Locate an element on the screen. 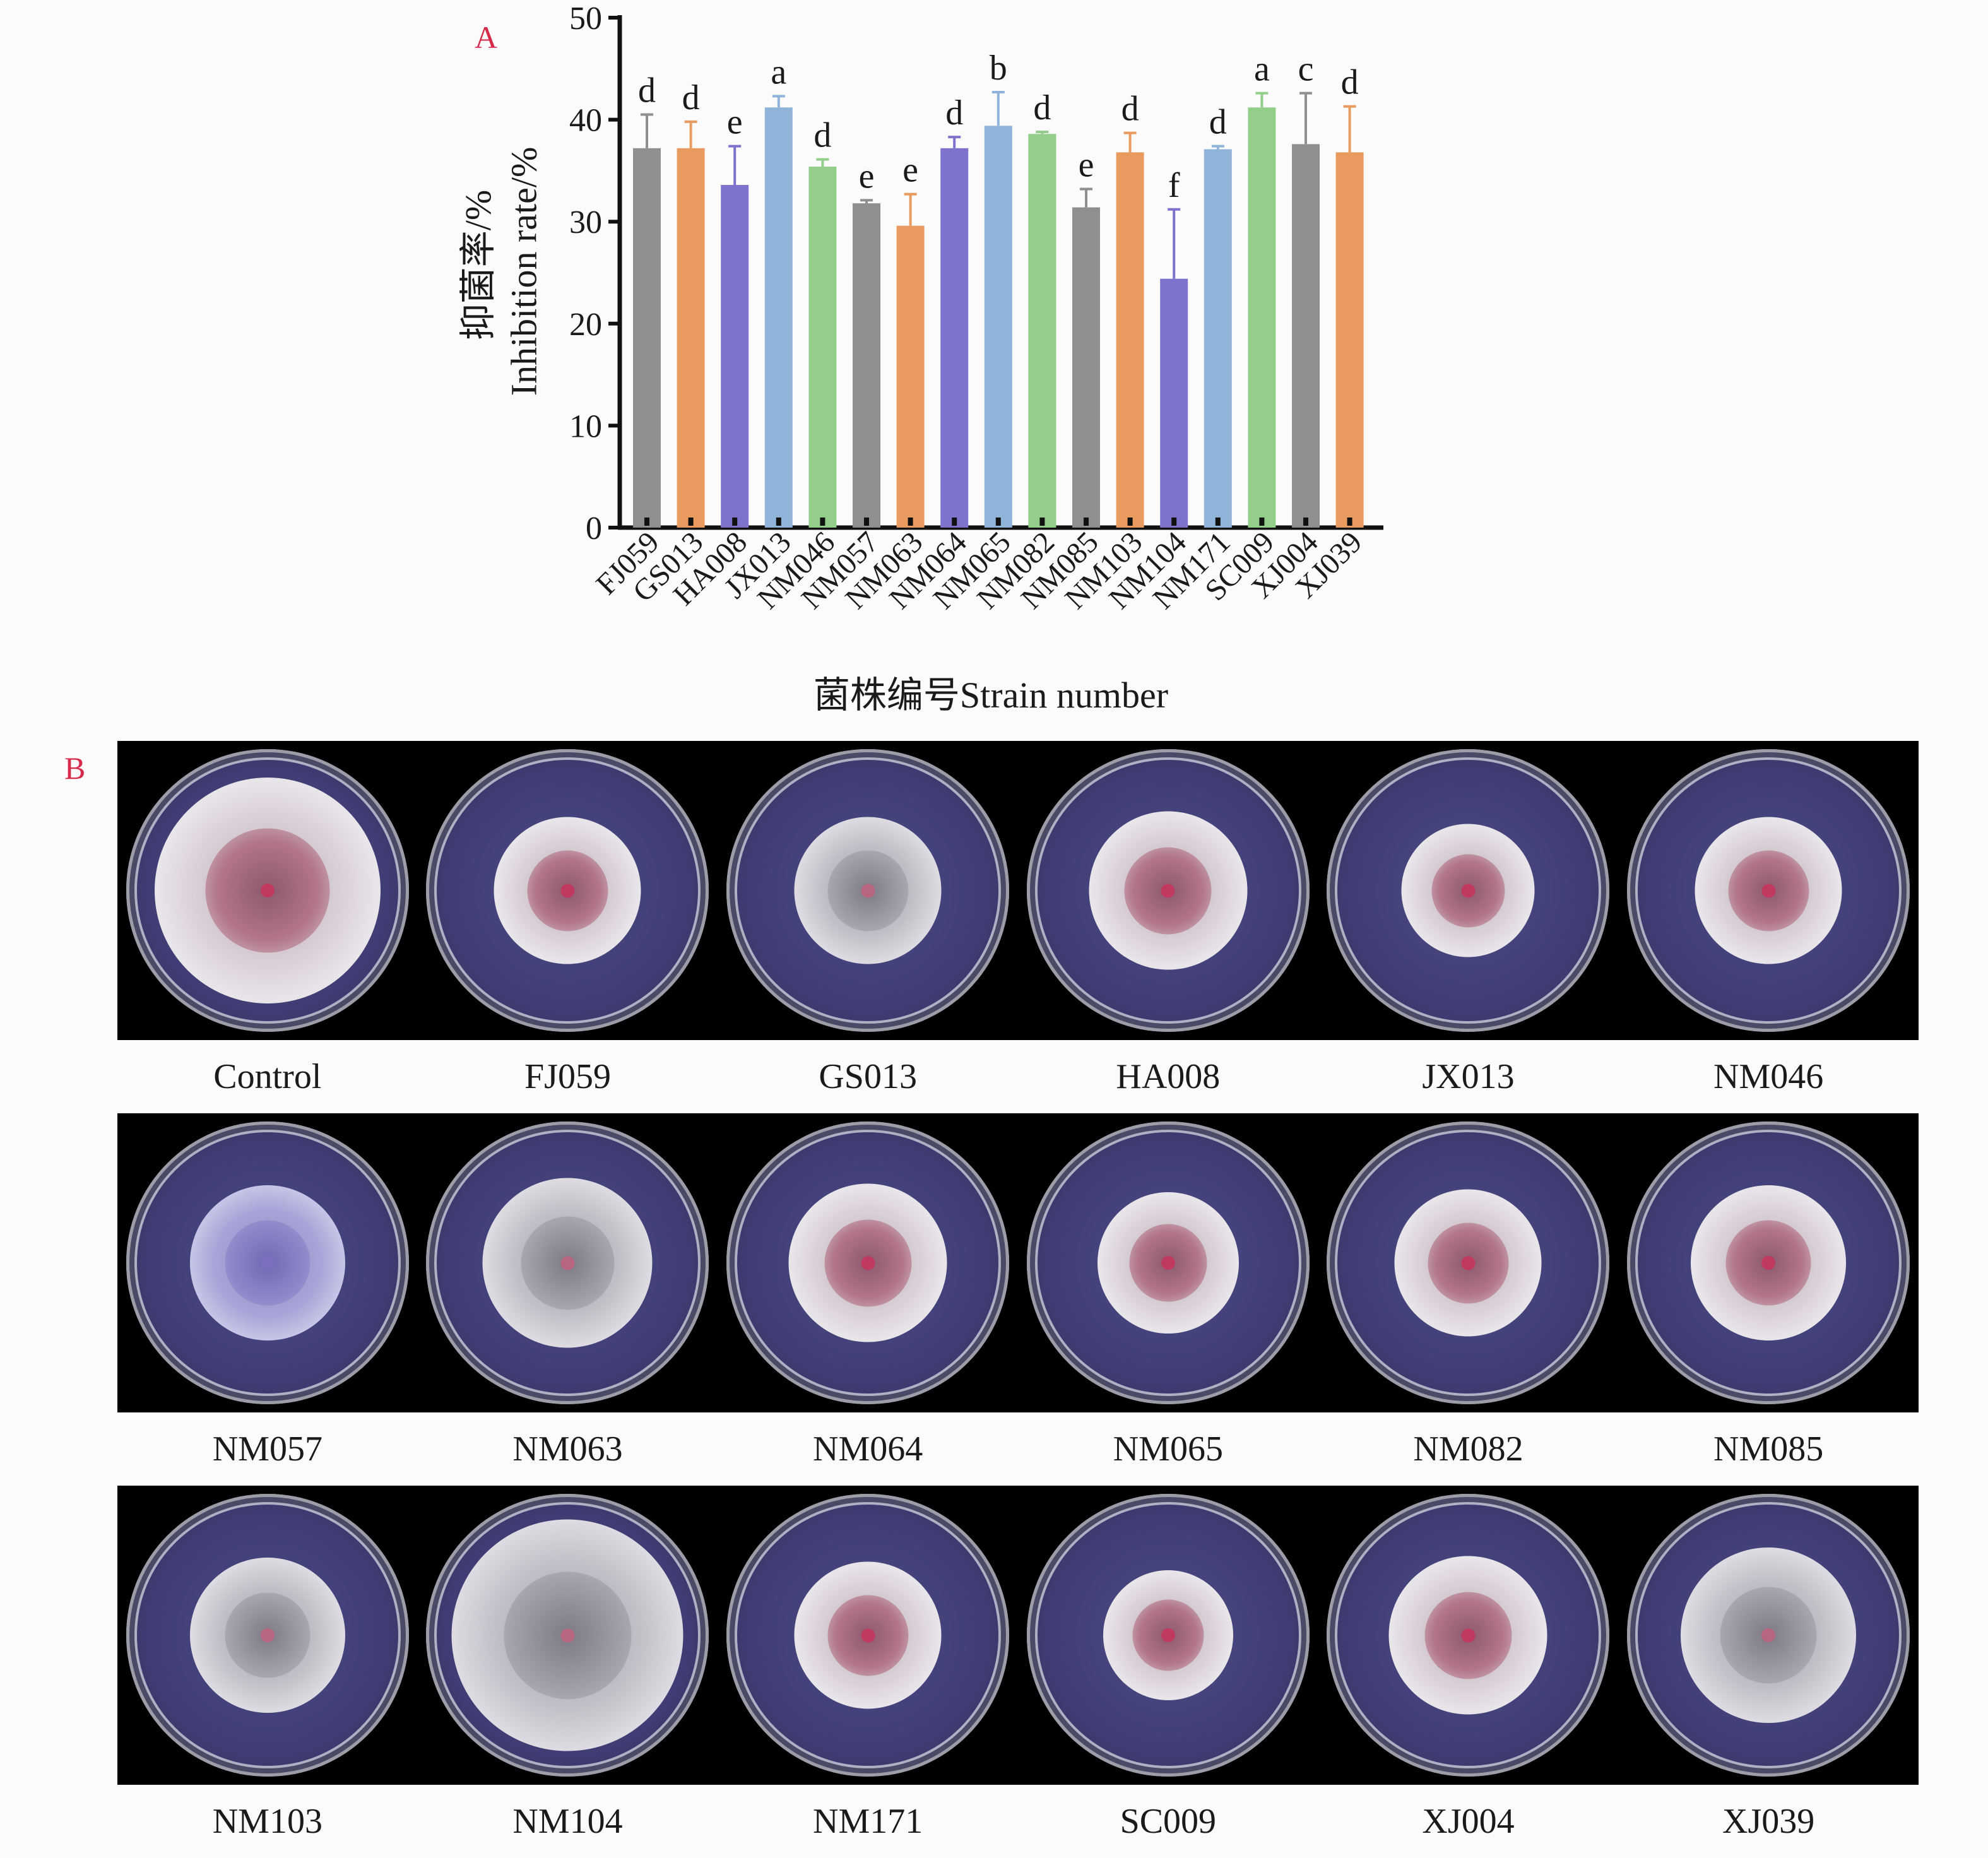 The height and width of the screenshot is (1858, 1988). y-tick-label: 30 is located at coordinates (585, 222).